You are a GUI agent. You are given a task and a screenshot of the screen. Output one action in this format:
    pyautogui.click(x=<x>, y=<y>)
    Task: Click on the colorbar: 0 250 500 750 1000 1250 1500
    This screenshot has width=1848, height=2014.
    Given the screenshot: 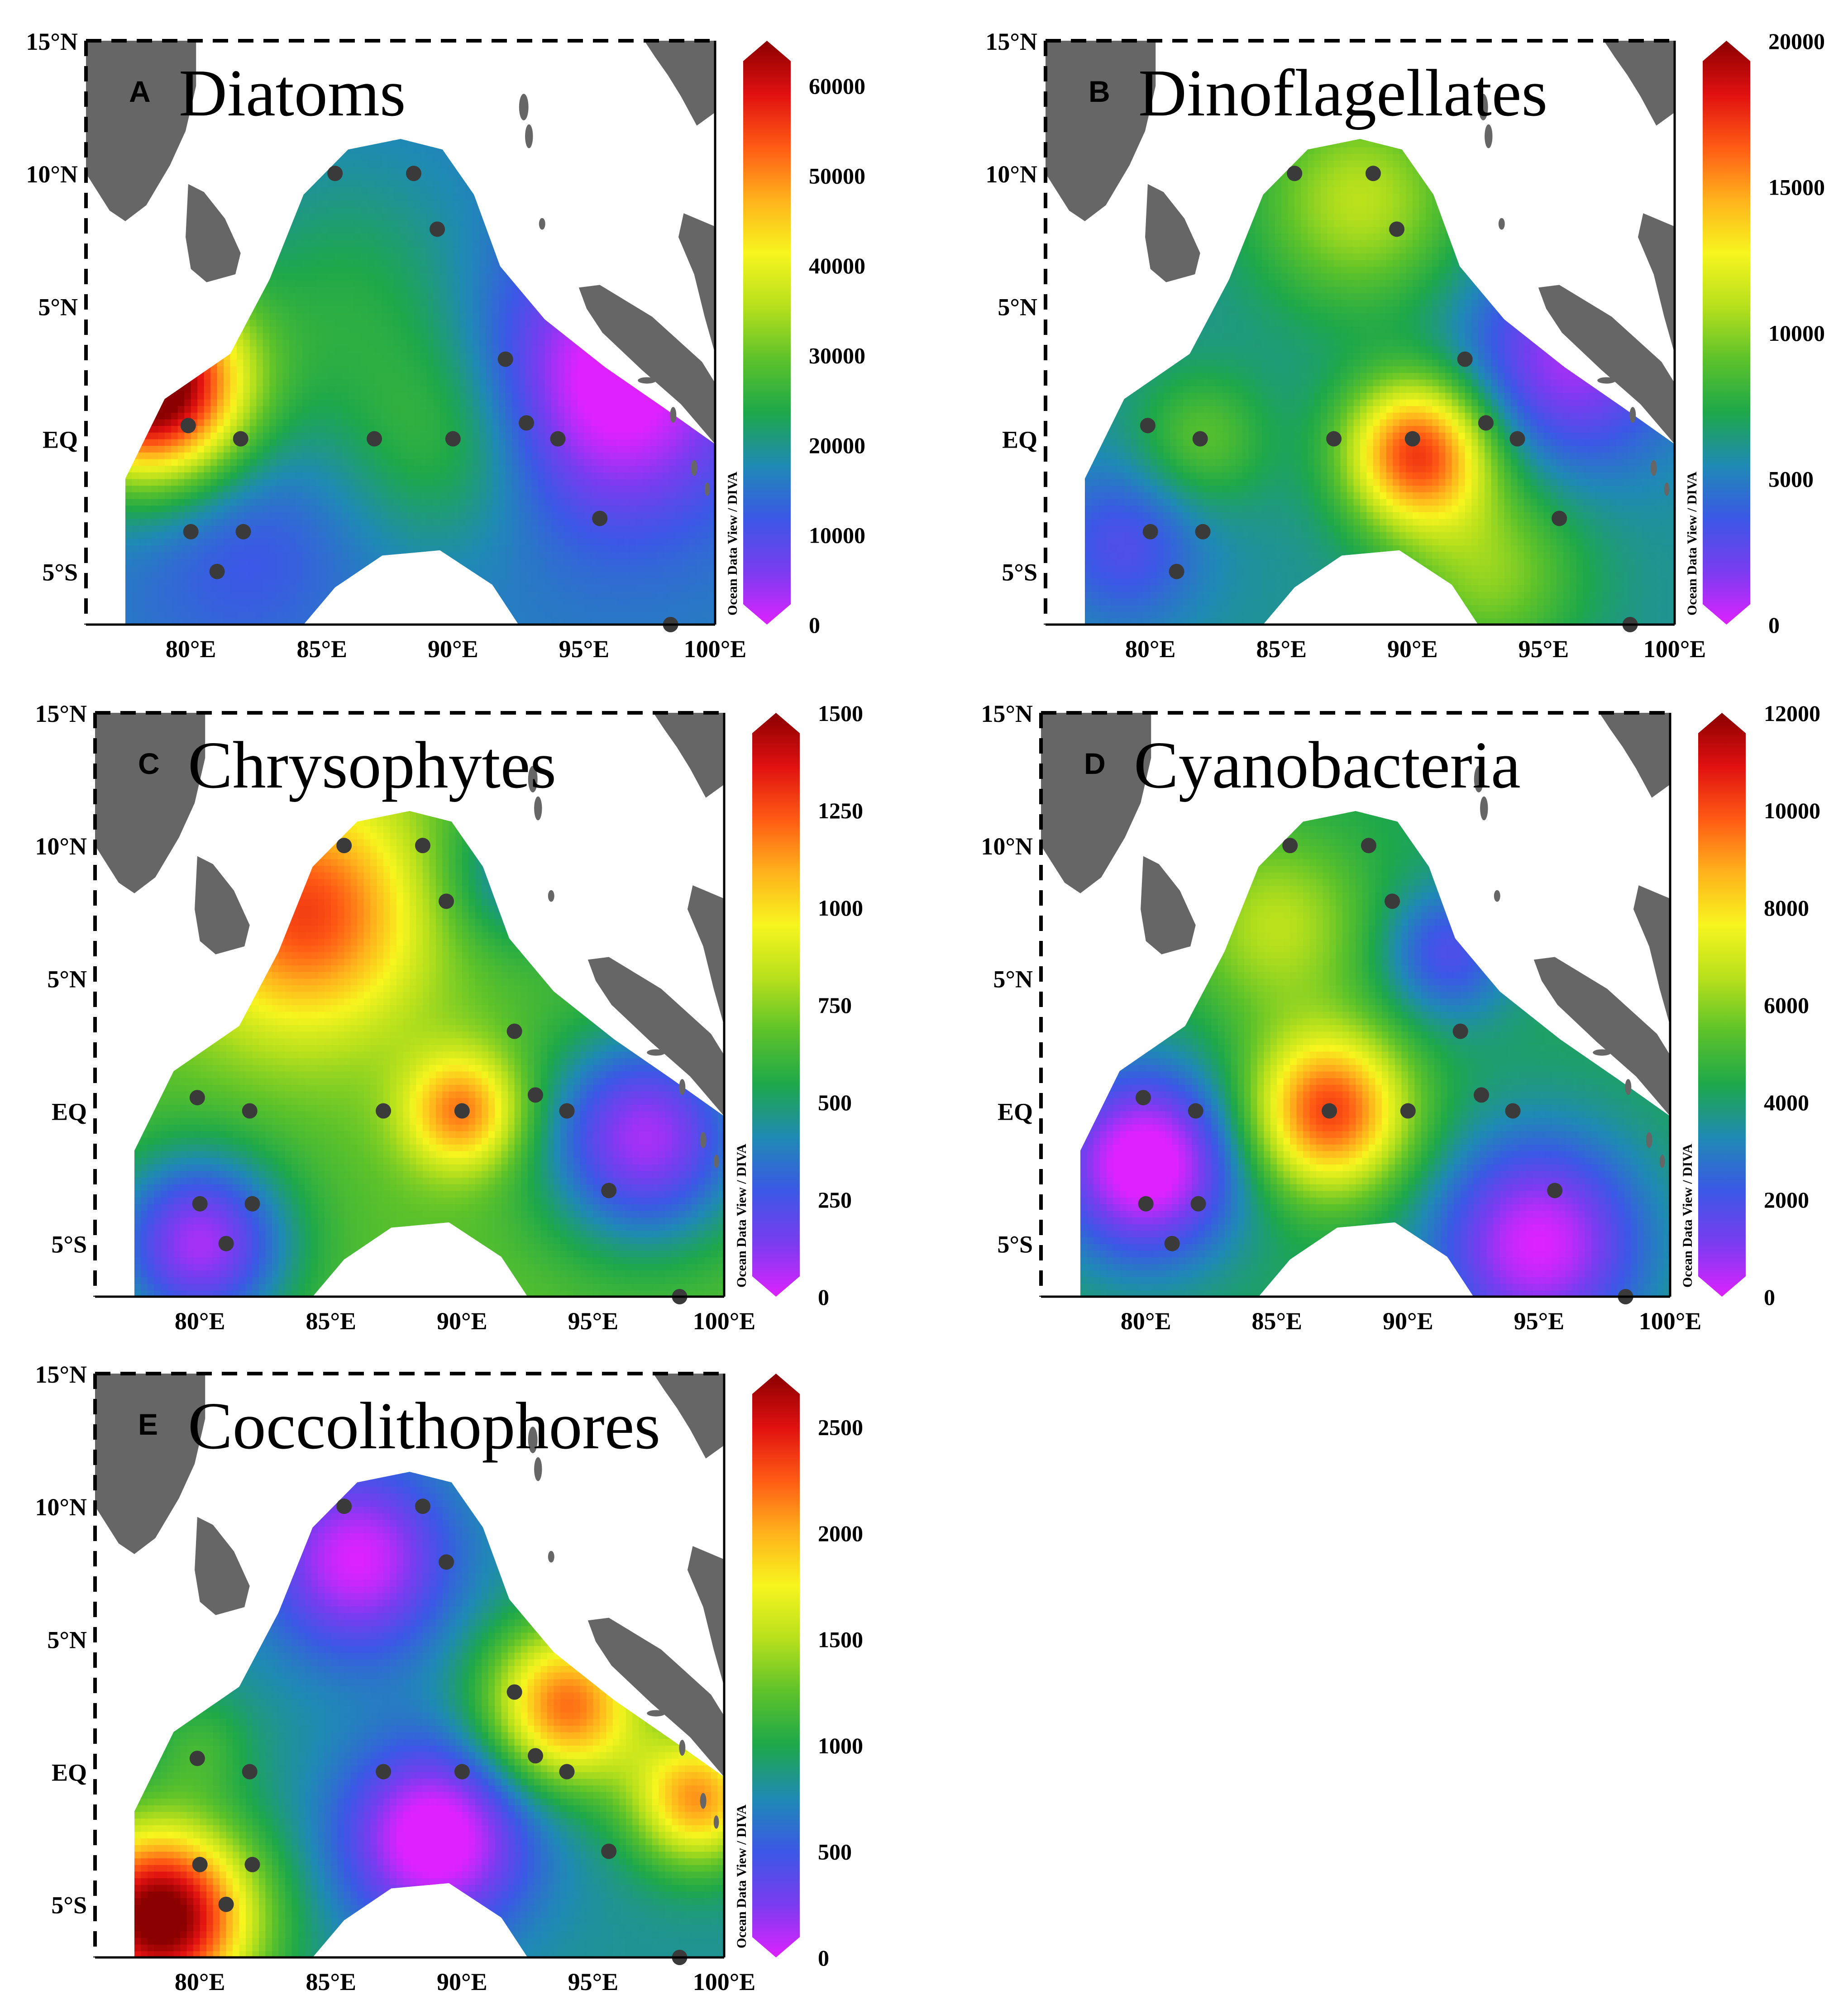 What is the action you would take?
    pyautogui.click(x=807, y=1006)
    